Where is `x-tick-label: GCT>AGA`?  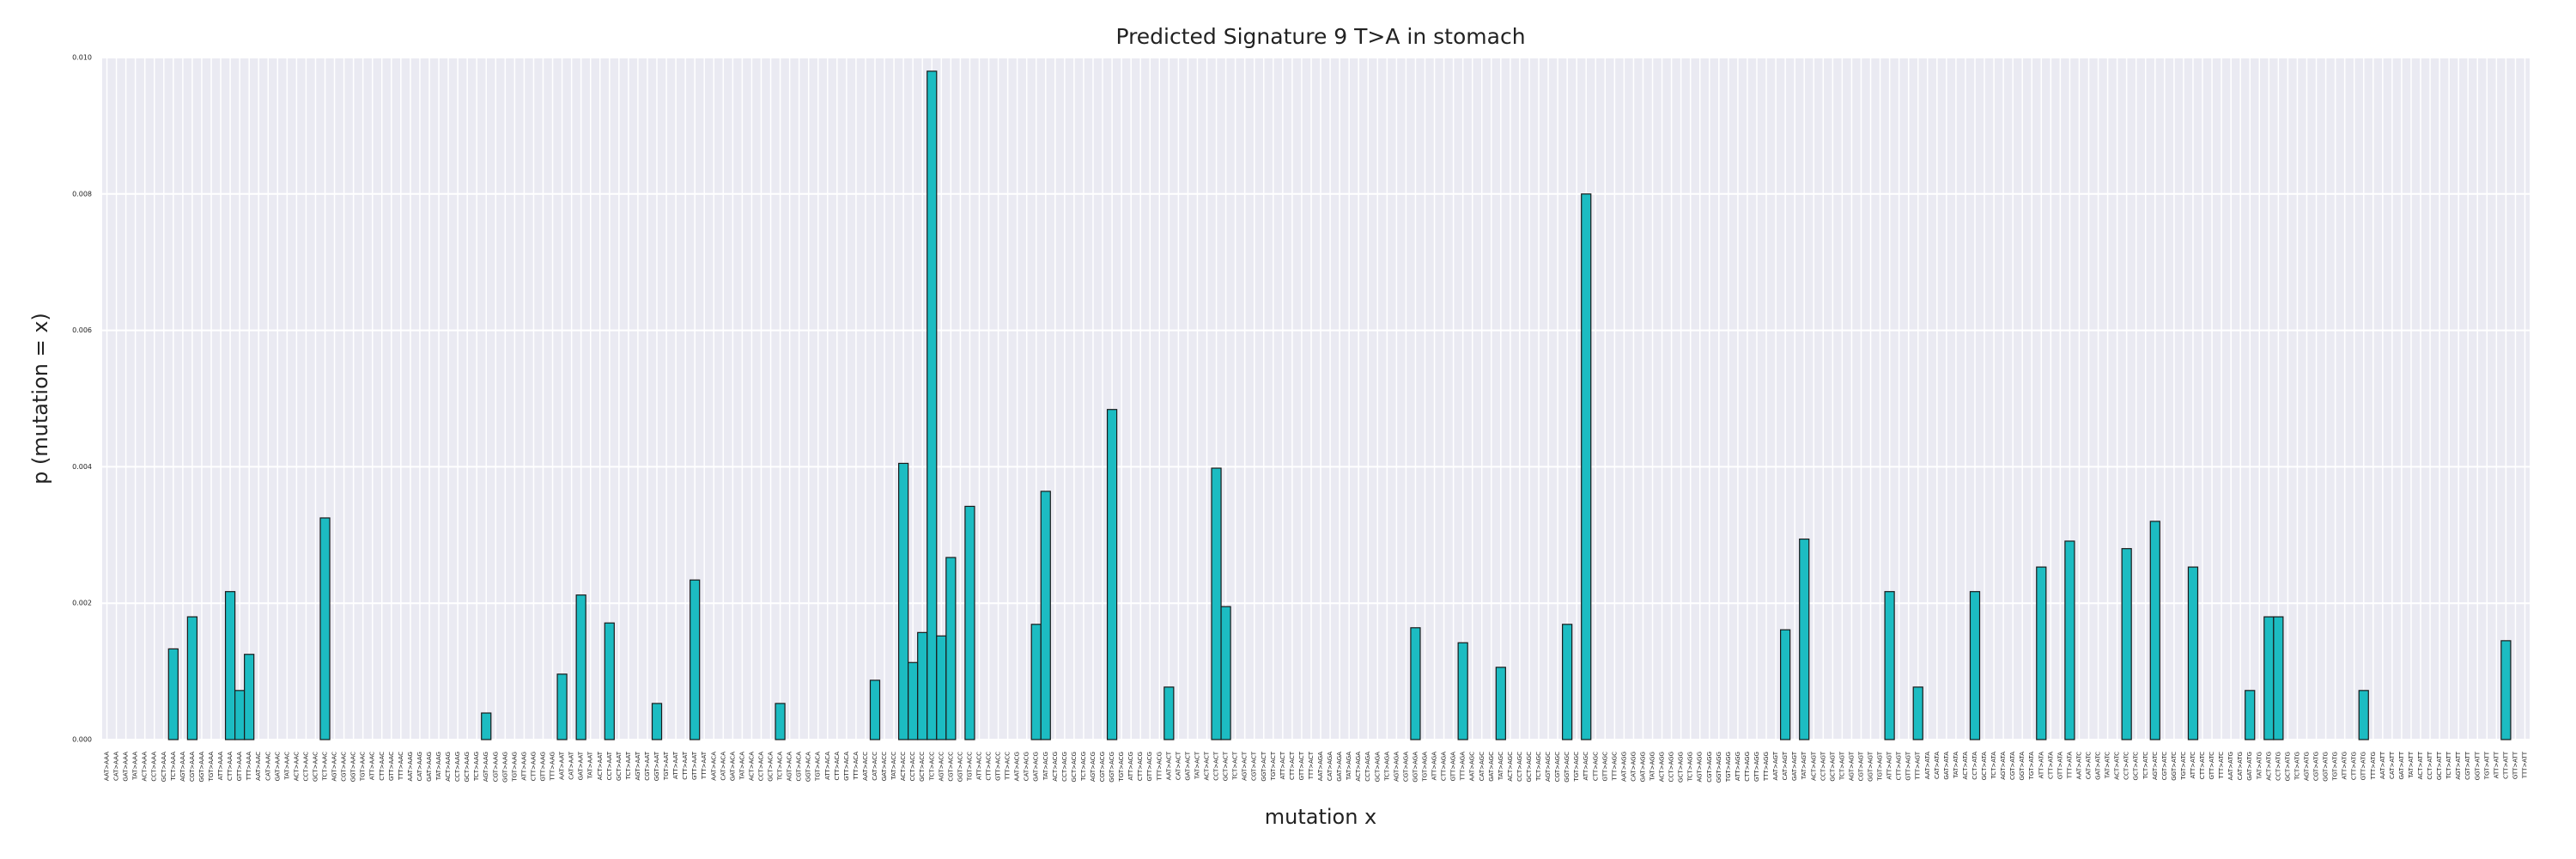
x-tick-label: GCT>AGA is located at coordinates (1378, 768).